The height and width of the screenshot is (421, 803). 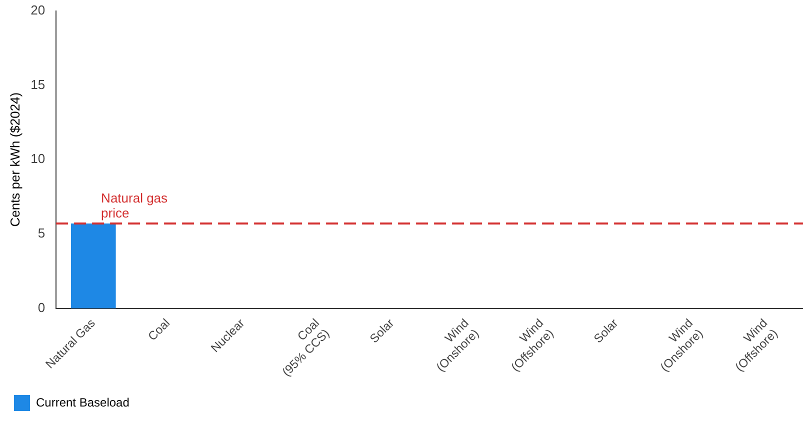 What do you see at coordinates (14, 159) in the screenshot?
I see `y-axis-title: Cents per kWh ($2024)` at bounding box center [14, 159].